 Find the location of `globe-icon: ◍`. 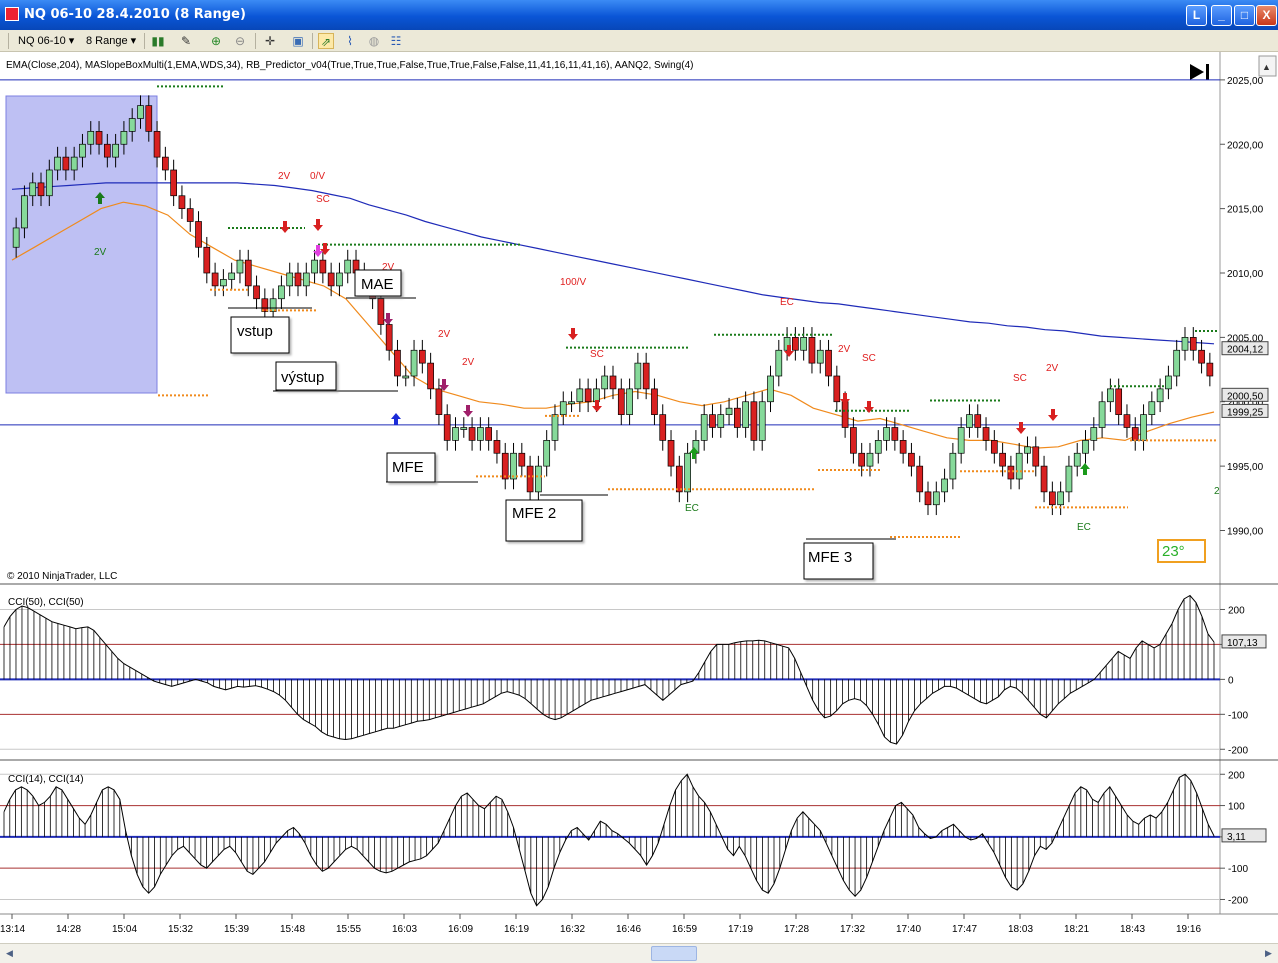

globe-icon: ◍ is located at coordinates (374, 41).